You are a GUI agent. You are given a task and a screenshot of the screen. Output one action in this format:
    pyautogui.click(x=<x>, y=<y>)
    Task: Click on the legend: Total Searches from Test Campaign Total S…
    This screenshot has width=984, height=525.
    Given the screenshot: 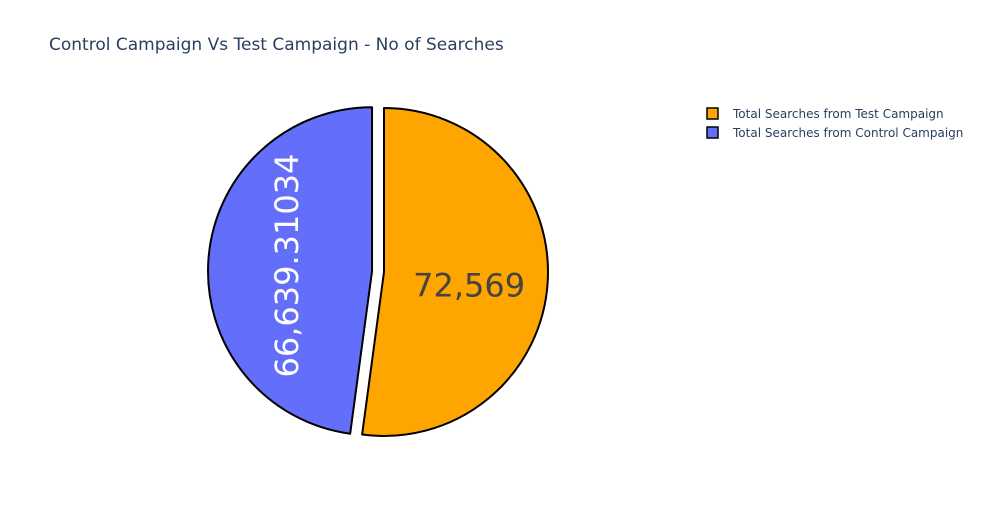 What is the action you would take?
    pyautogui.click(x=834, y=123)
    